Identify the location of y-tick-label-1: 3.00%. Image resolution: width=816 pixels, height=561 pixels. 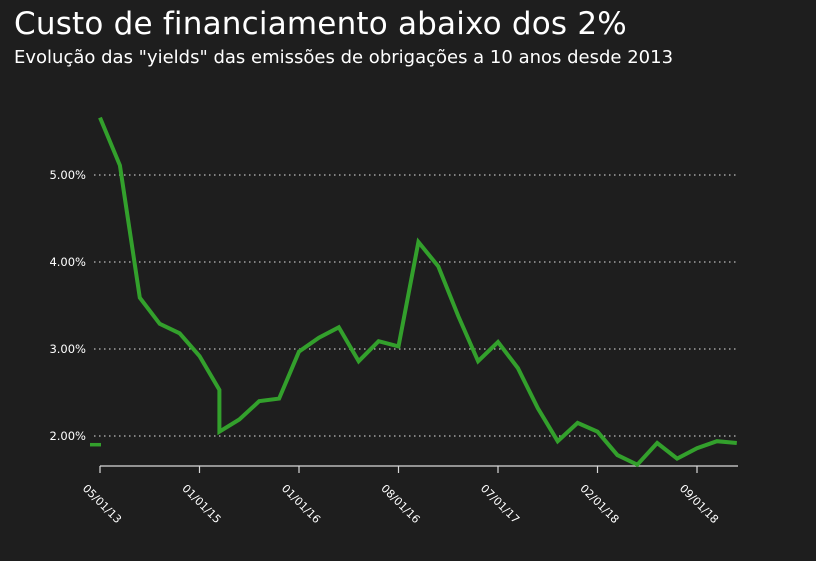
(67, 349).